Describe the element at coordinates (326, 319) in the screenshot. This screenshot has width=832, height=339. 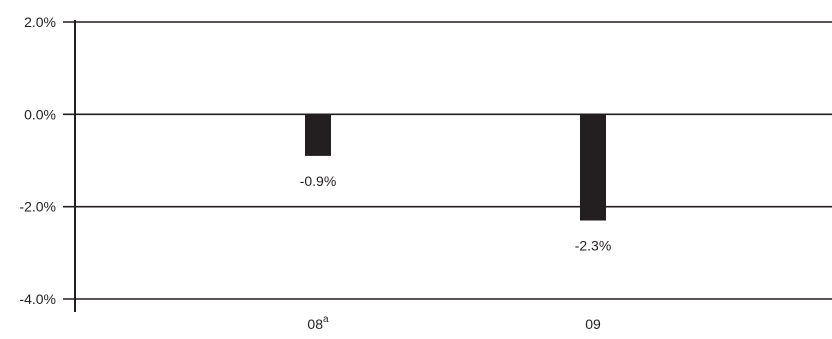
I see `x-category-footnote-marker: a` at that location.